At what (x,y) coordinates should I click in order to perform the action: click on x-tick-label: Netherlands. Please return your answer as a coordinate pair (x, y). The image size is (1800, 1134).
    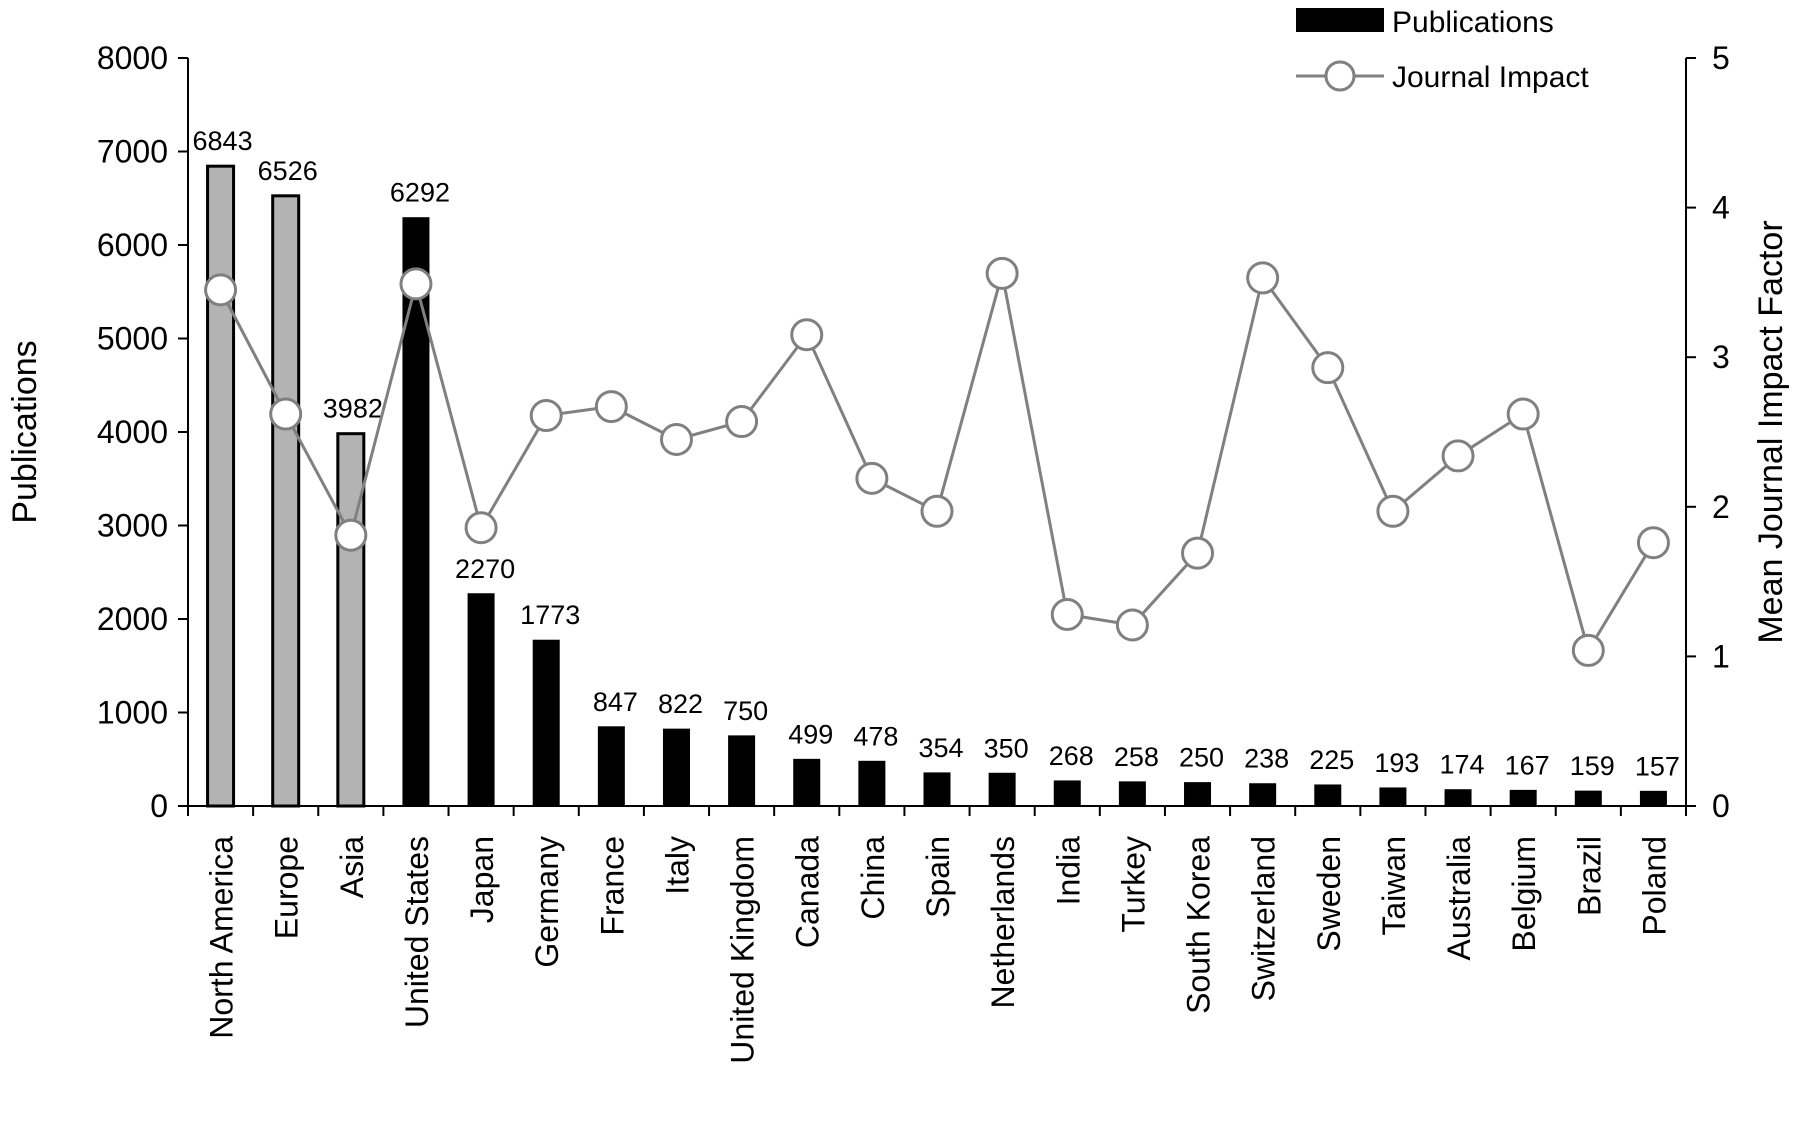
    Looking at the image, I should click on (1003, 922).